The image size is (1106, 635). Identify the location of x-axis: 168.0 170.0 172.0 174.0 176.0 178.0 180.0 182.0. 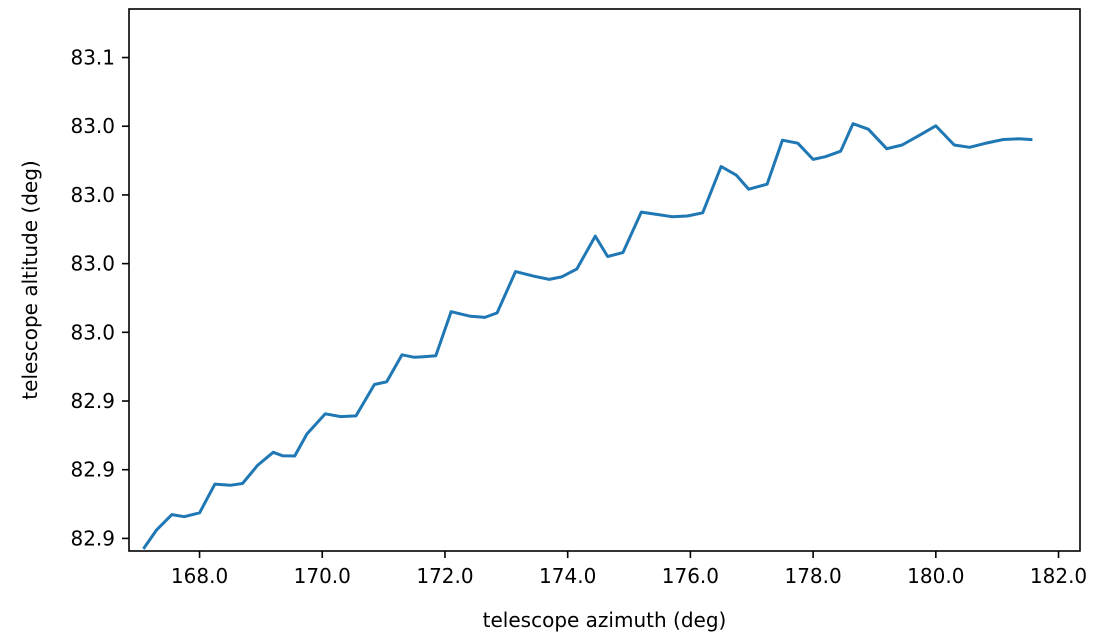
(629, 569).